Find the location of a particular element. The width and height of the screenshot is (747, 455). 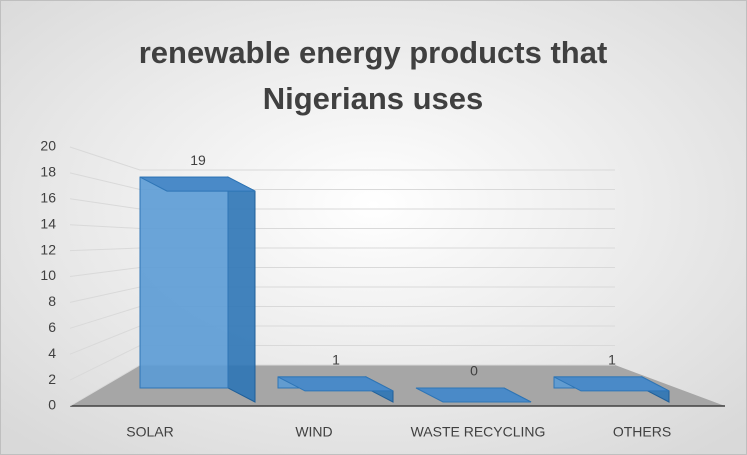

y-tick-label: 8 is located at coordinates (52, 301).